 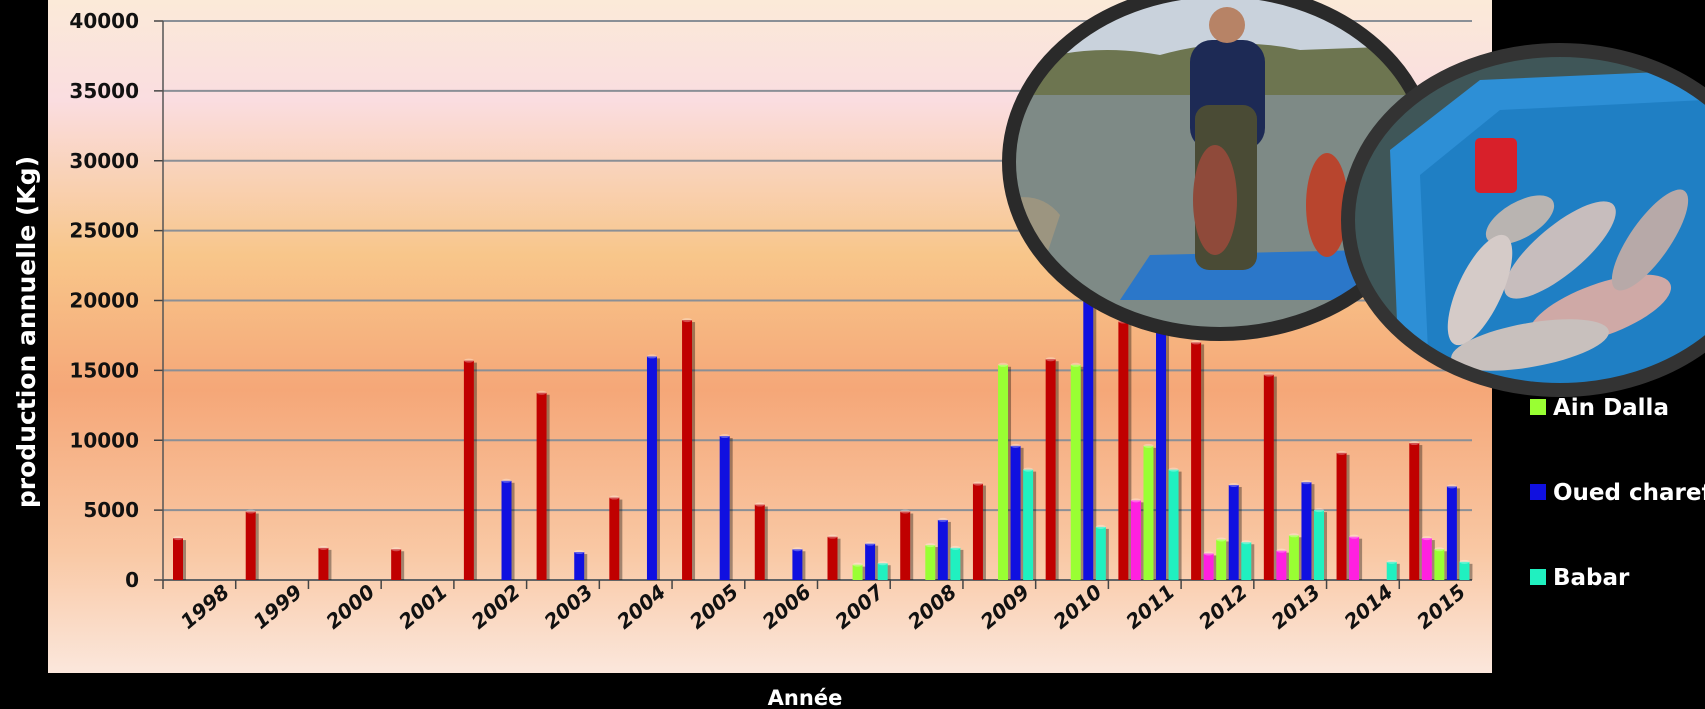 What do you see at coordinates (724, 508) in the screenshot?
I see `bar-oued-charef-2005` at bounding box center [724, 508].